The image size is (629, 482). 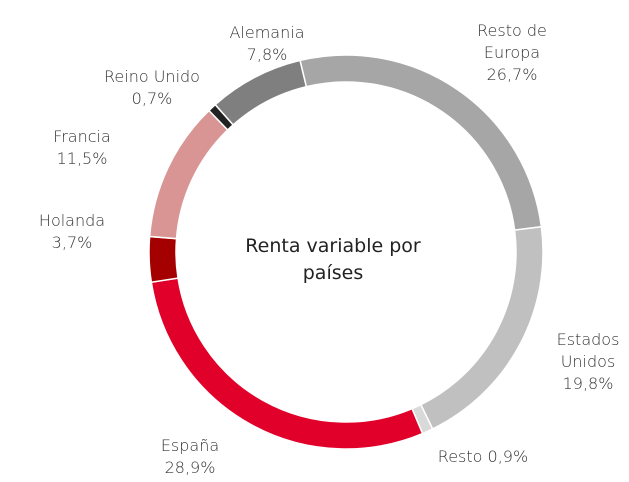 I want to click on category-label: Resto, so click(x=460, y=456).